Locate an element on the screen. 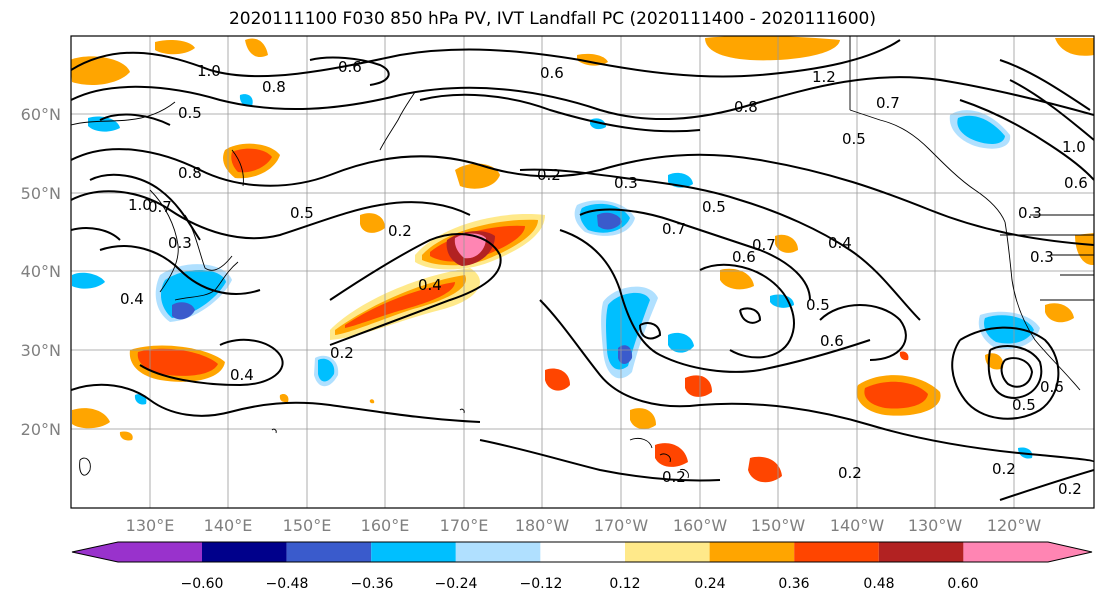 The height and width of the screenshot is (601, 1105). lat-label: 50°N is located at coordinates (41, 193).